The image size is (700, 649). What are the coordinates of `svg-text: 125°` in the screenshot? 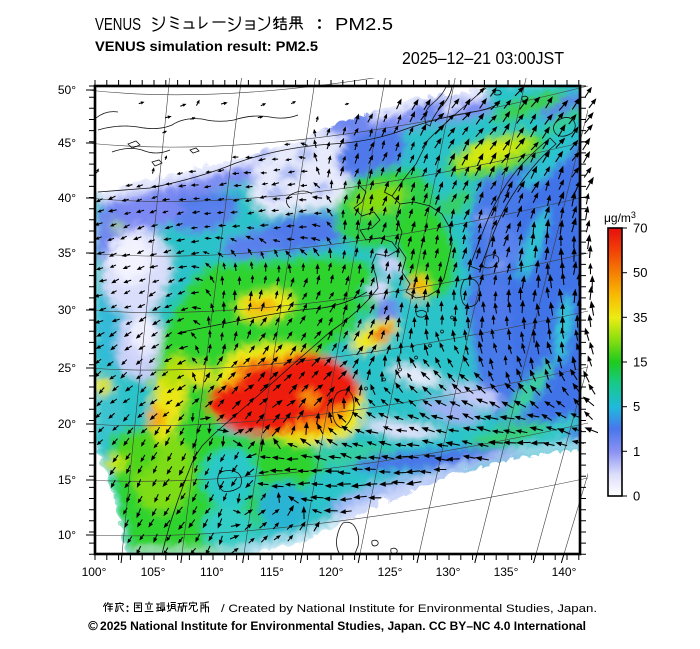 It's located at (390, 572).